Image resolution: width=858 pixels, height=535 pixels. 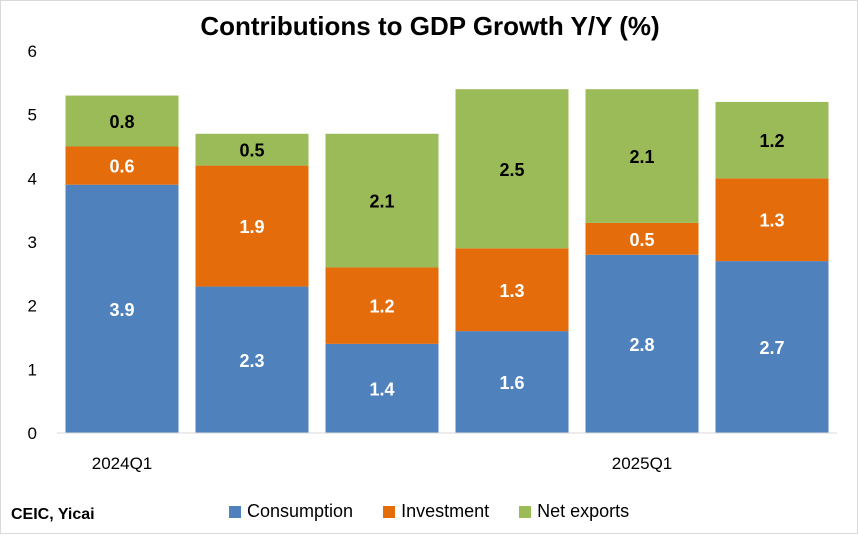 I want to click on legend-item-investment: Investment, so click(x=436, y=511).